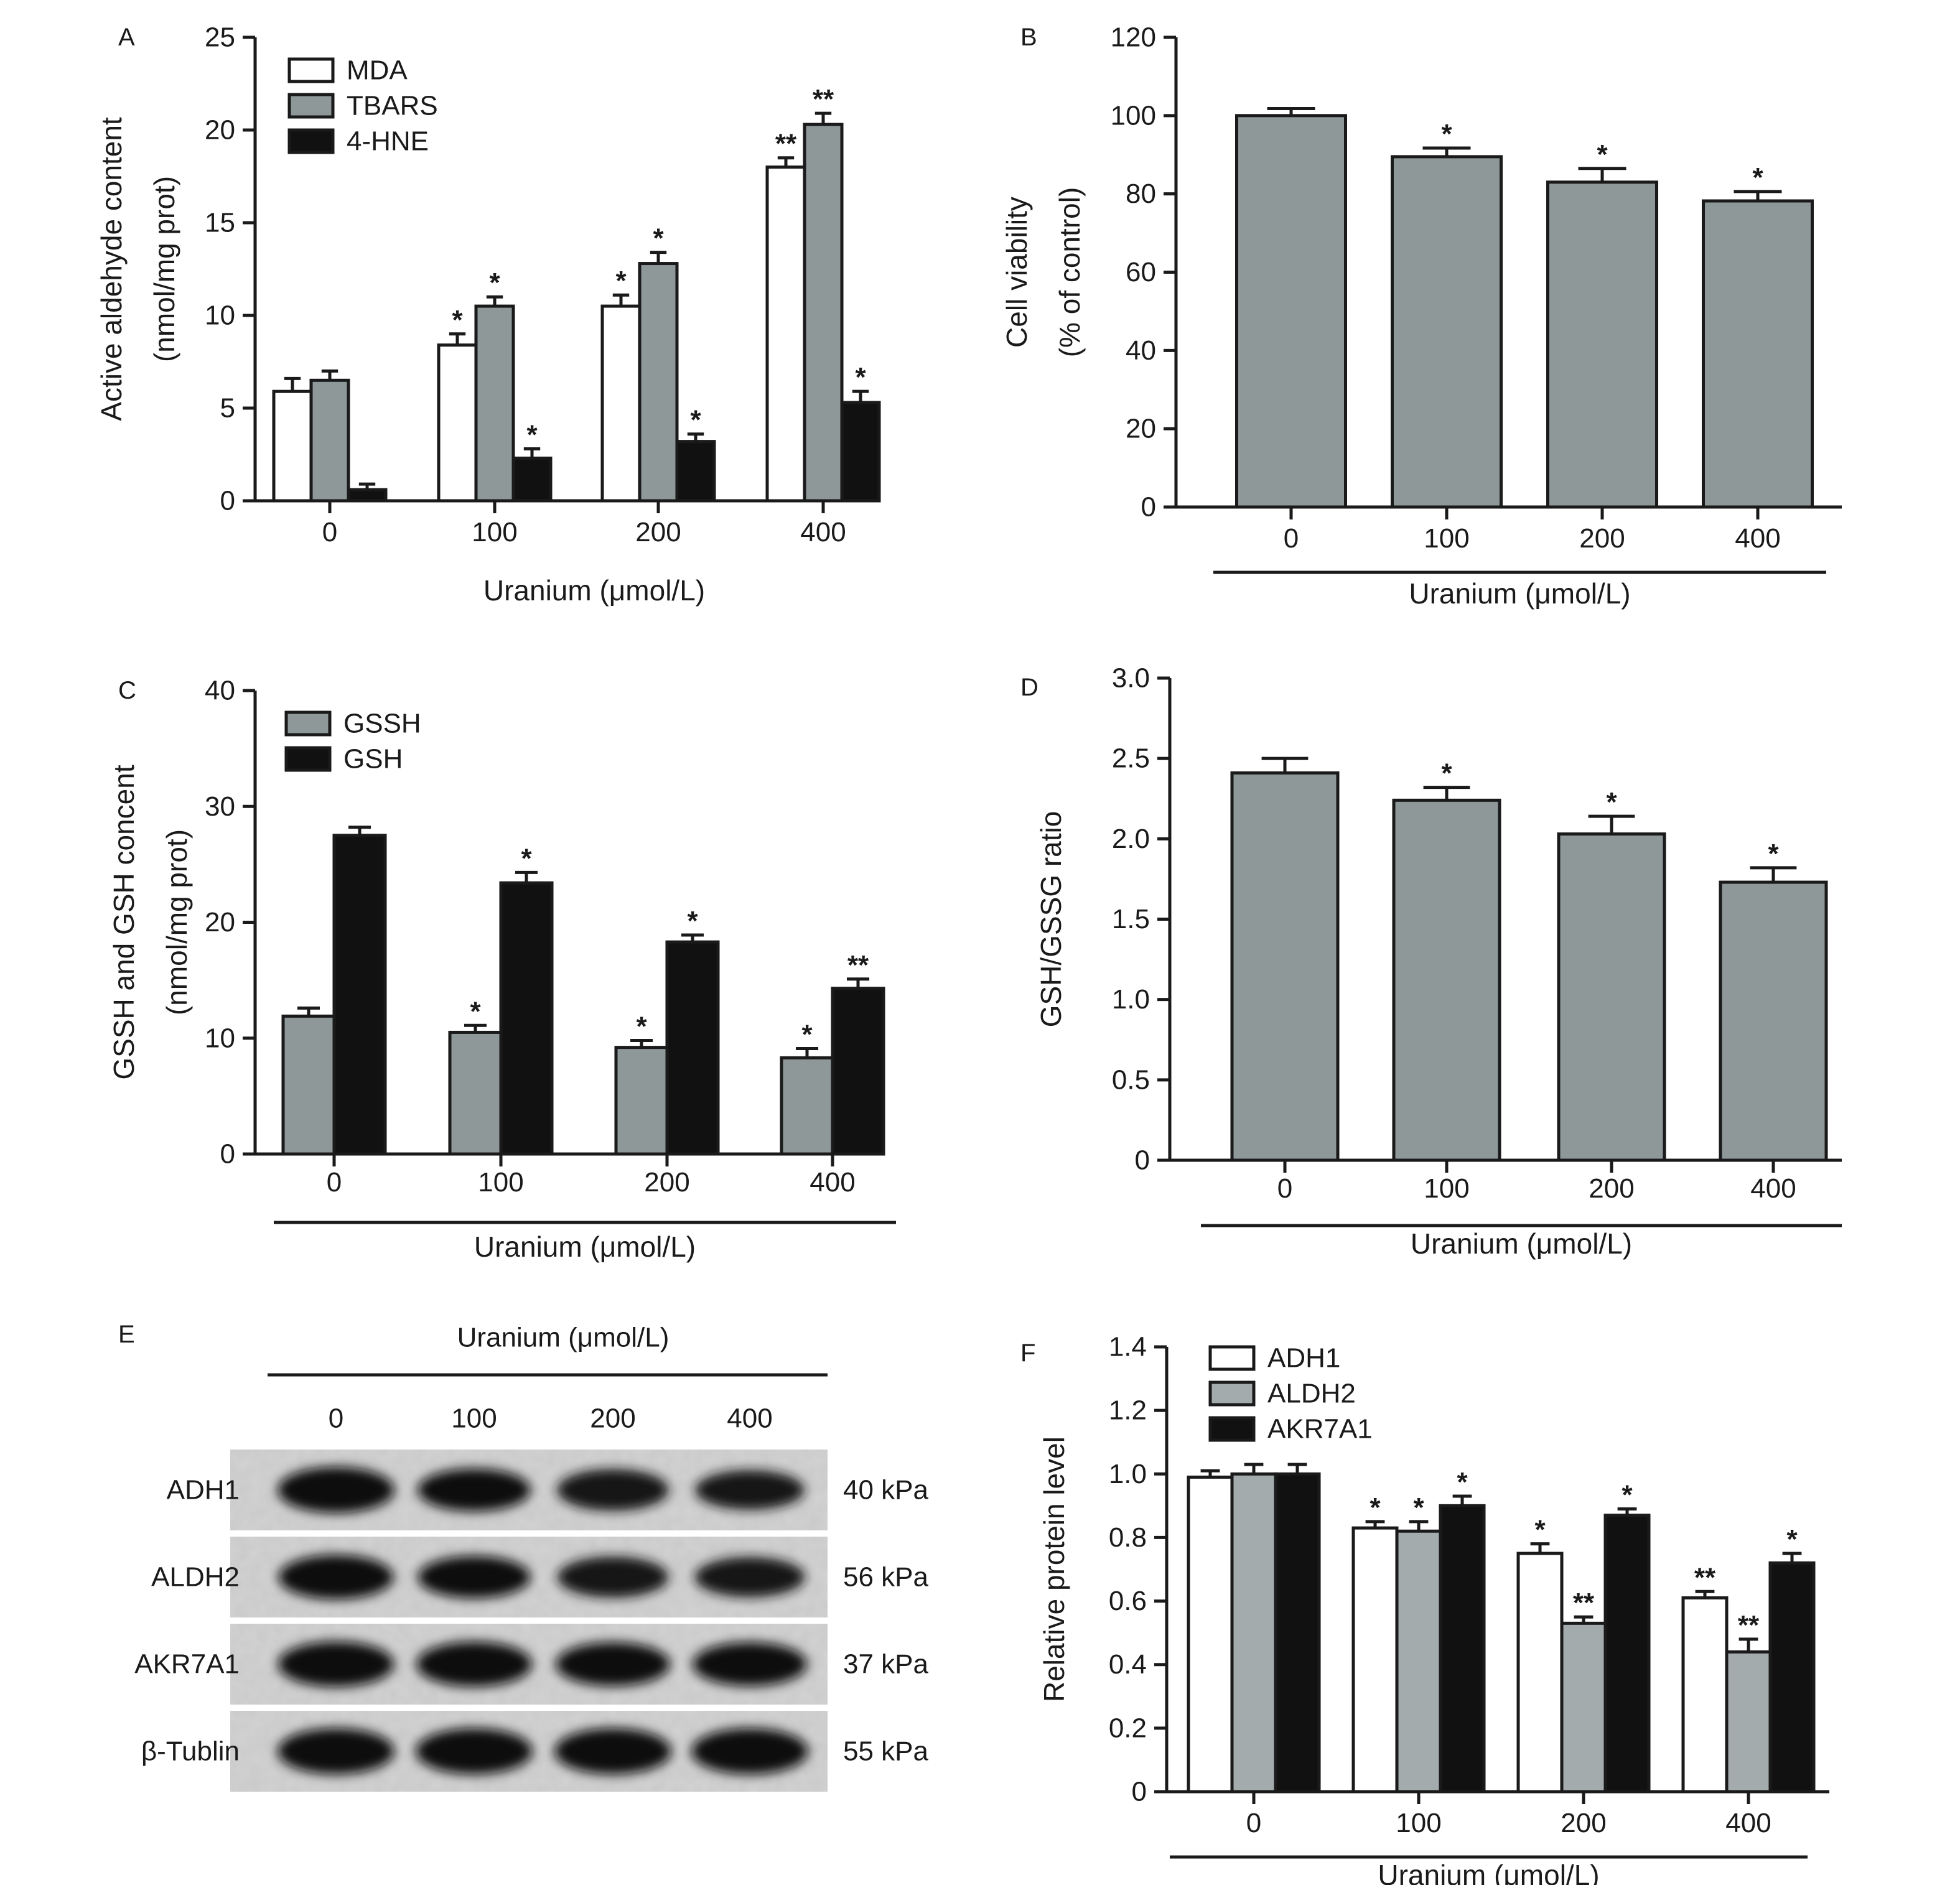 The height and width of the screenshot is (1885, 1960). Describe the element at coordinates (563, 1338) in the screenshot. I see `blot-header: Uranium (μmol/L)` at that location.